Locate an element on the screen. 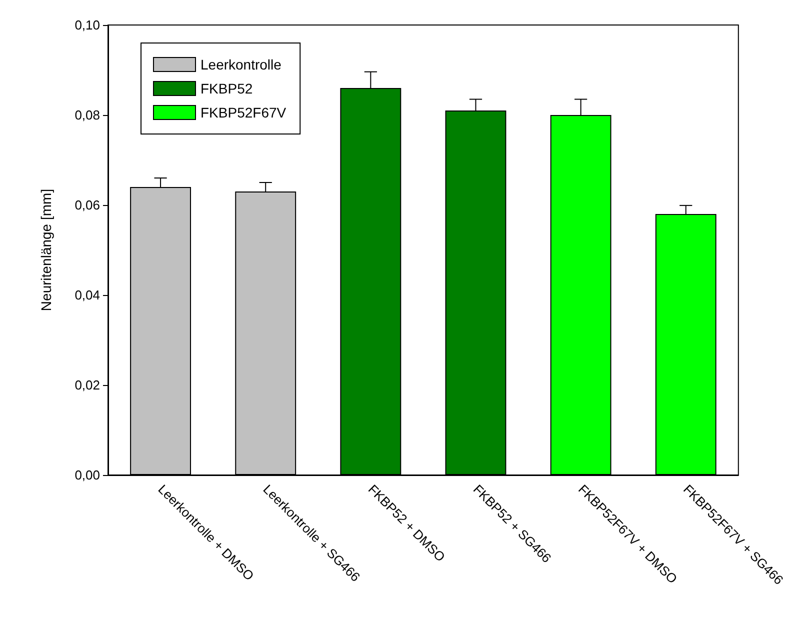  y-tick-label: 0,02 is located at coordinates (87, 385).